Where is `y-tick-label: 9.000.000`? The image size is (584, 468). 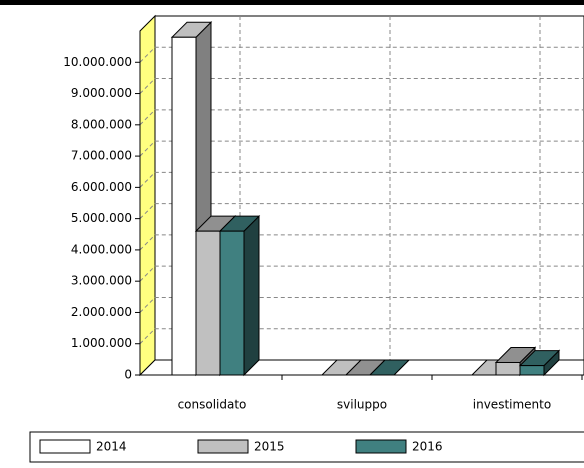 y-tick-label: 9.000.000 is located at coordinates (101, 93).